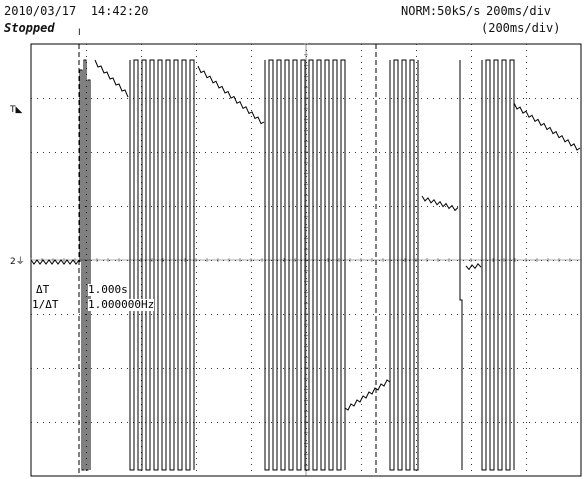  Describe the element at coordinates (19, 110) in the screenshot. I see `trigger-arrow-icon: ◣` at that location.